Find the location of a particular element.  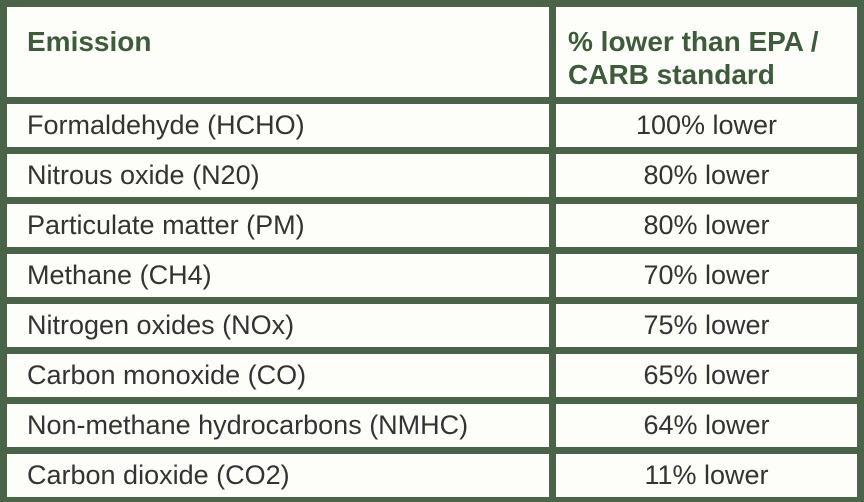

emission-cell: Methane (CH4) is located at coordinates (278, 275).